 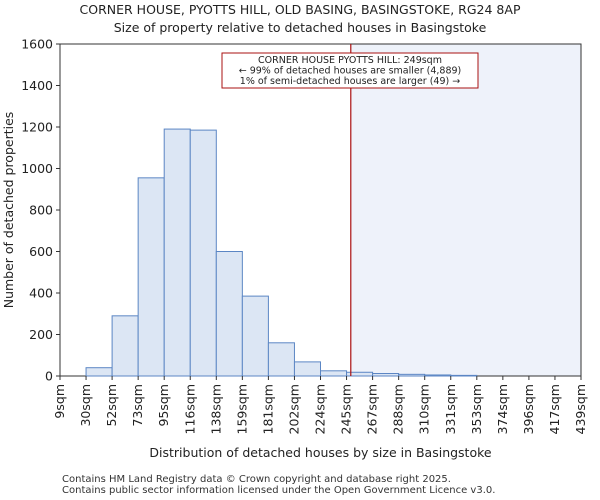 What do you see at coordinates (528, 409) in the screenshot?
I see `x-tick-label: 396sqm` at bounding box center [528, 409].